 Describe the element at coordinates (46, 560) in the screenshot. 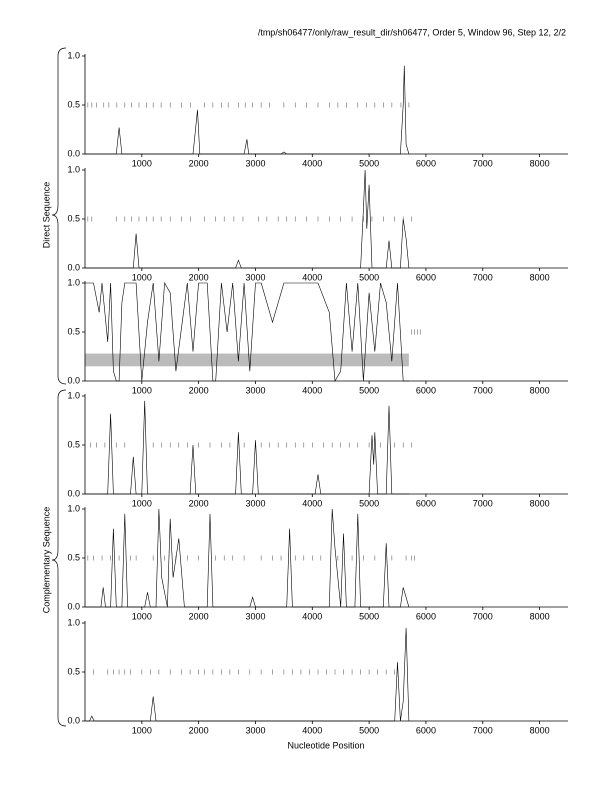

I see `group-label: Complementary Sequence` at that location.